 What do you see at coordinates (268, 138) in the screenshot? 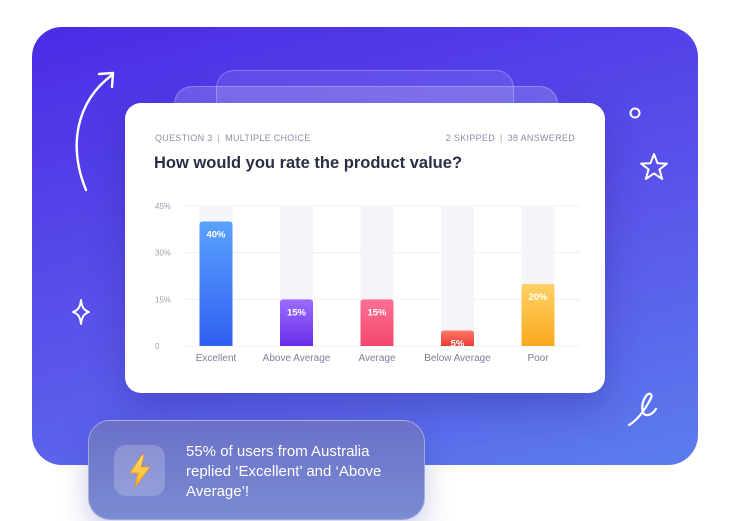
I see `question-type: MULTIPLE CHOICE` at bounding box center [268, 138].